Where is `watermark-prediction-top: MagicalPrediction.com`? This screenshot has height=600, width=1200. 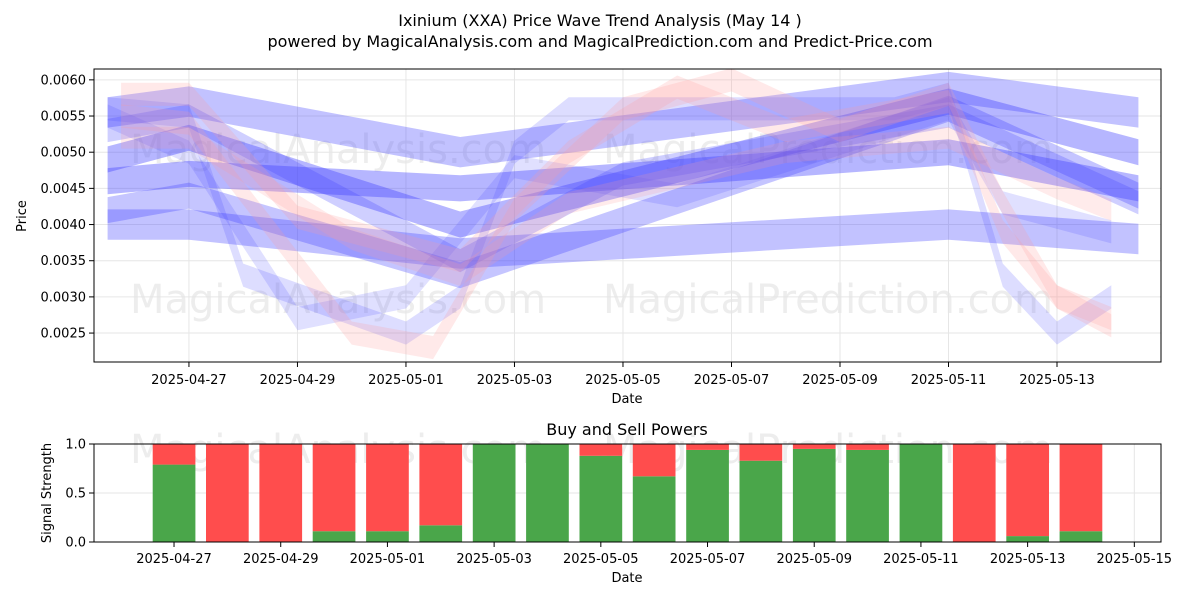 watermark-prediction-top: MagicalPrediction.com is located at coordinates (828, 150).